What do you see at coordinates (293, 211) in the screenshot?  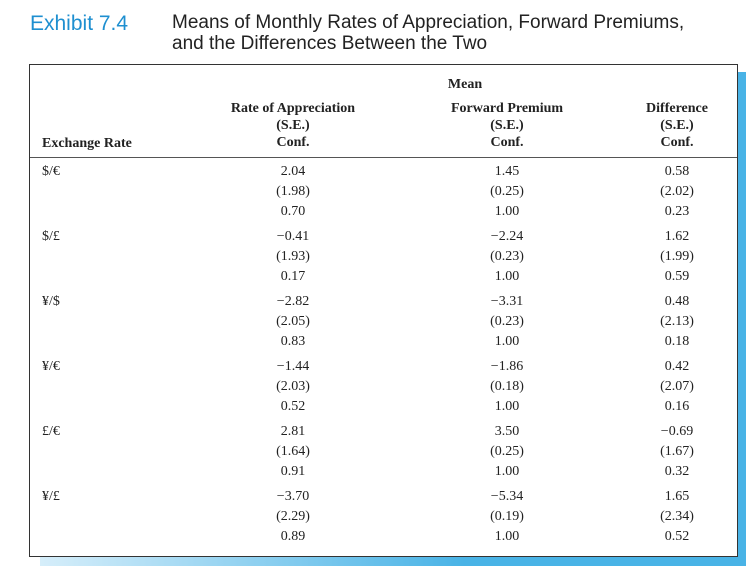 I see `cell: 0.70` at bounding box center [293, 211].